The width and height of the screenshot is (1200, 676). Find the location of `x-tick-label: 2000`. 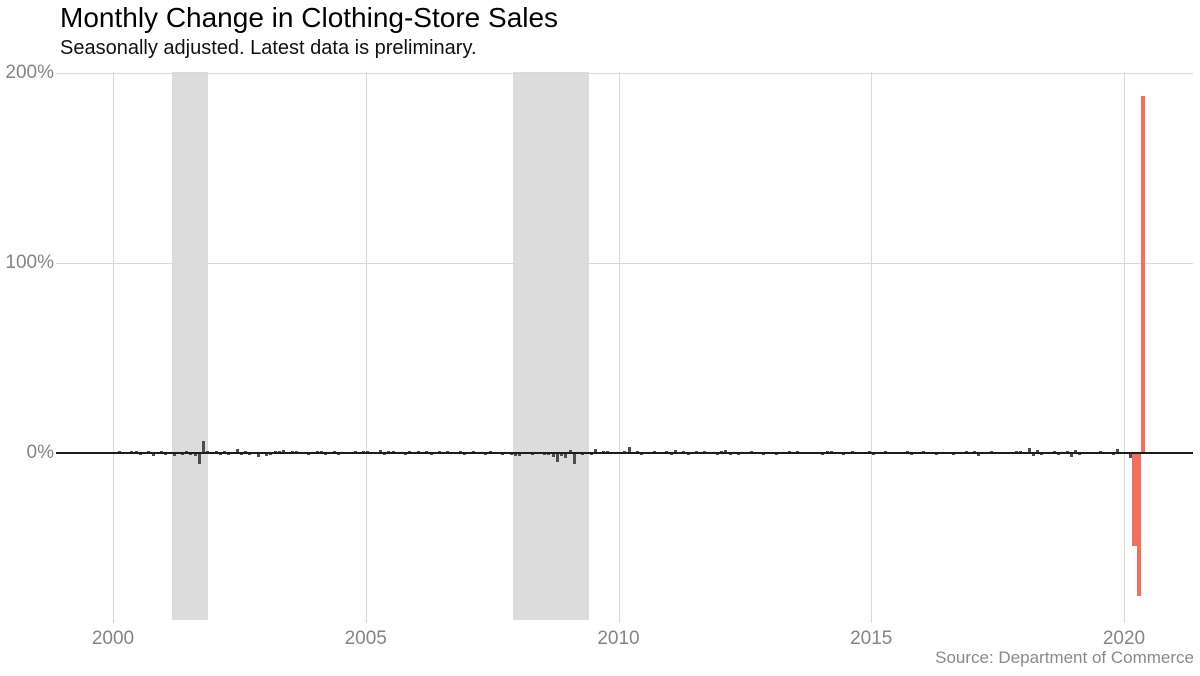

x-tick-label: 2000 is located at coordinates (113, 638).